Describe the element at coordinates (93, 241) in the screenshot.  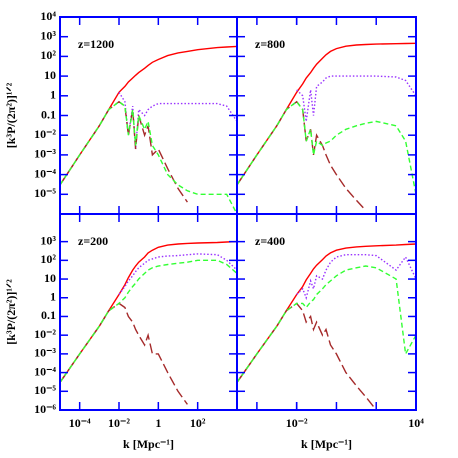
I see `panel-label: z=200` at that location.